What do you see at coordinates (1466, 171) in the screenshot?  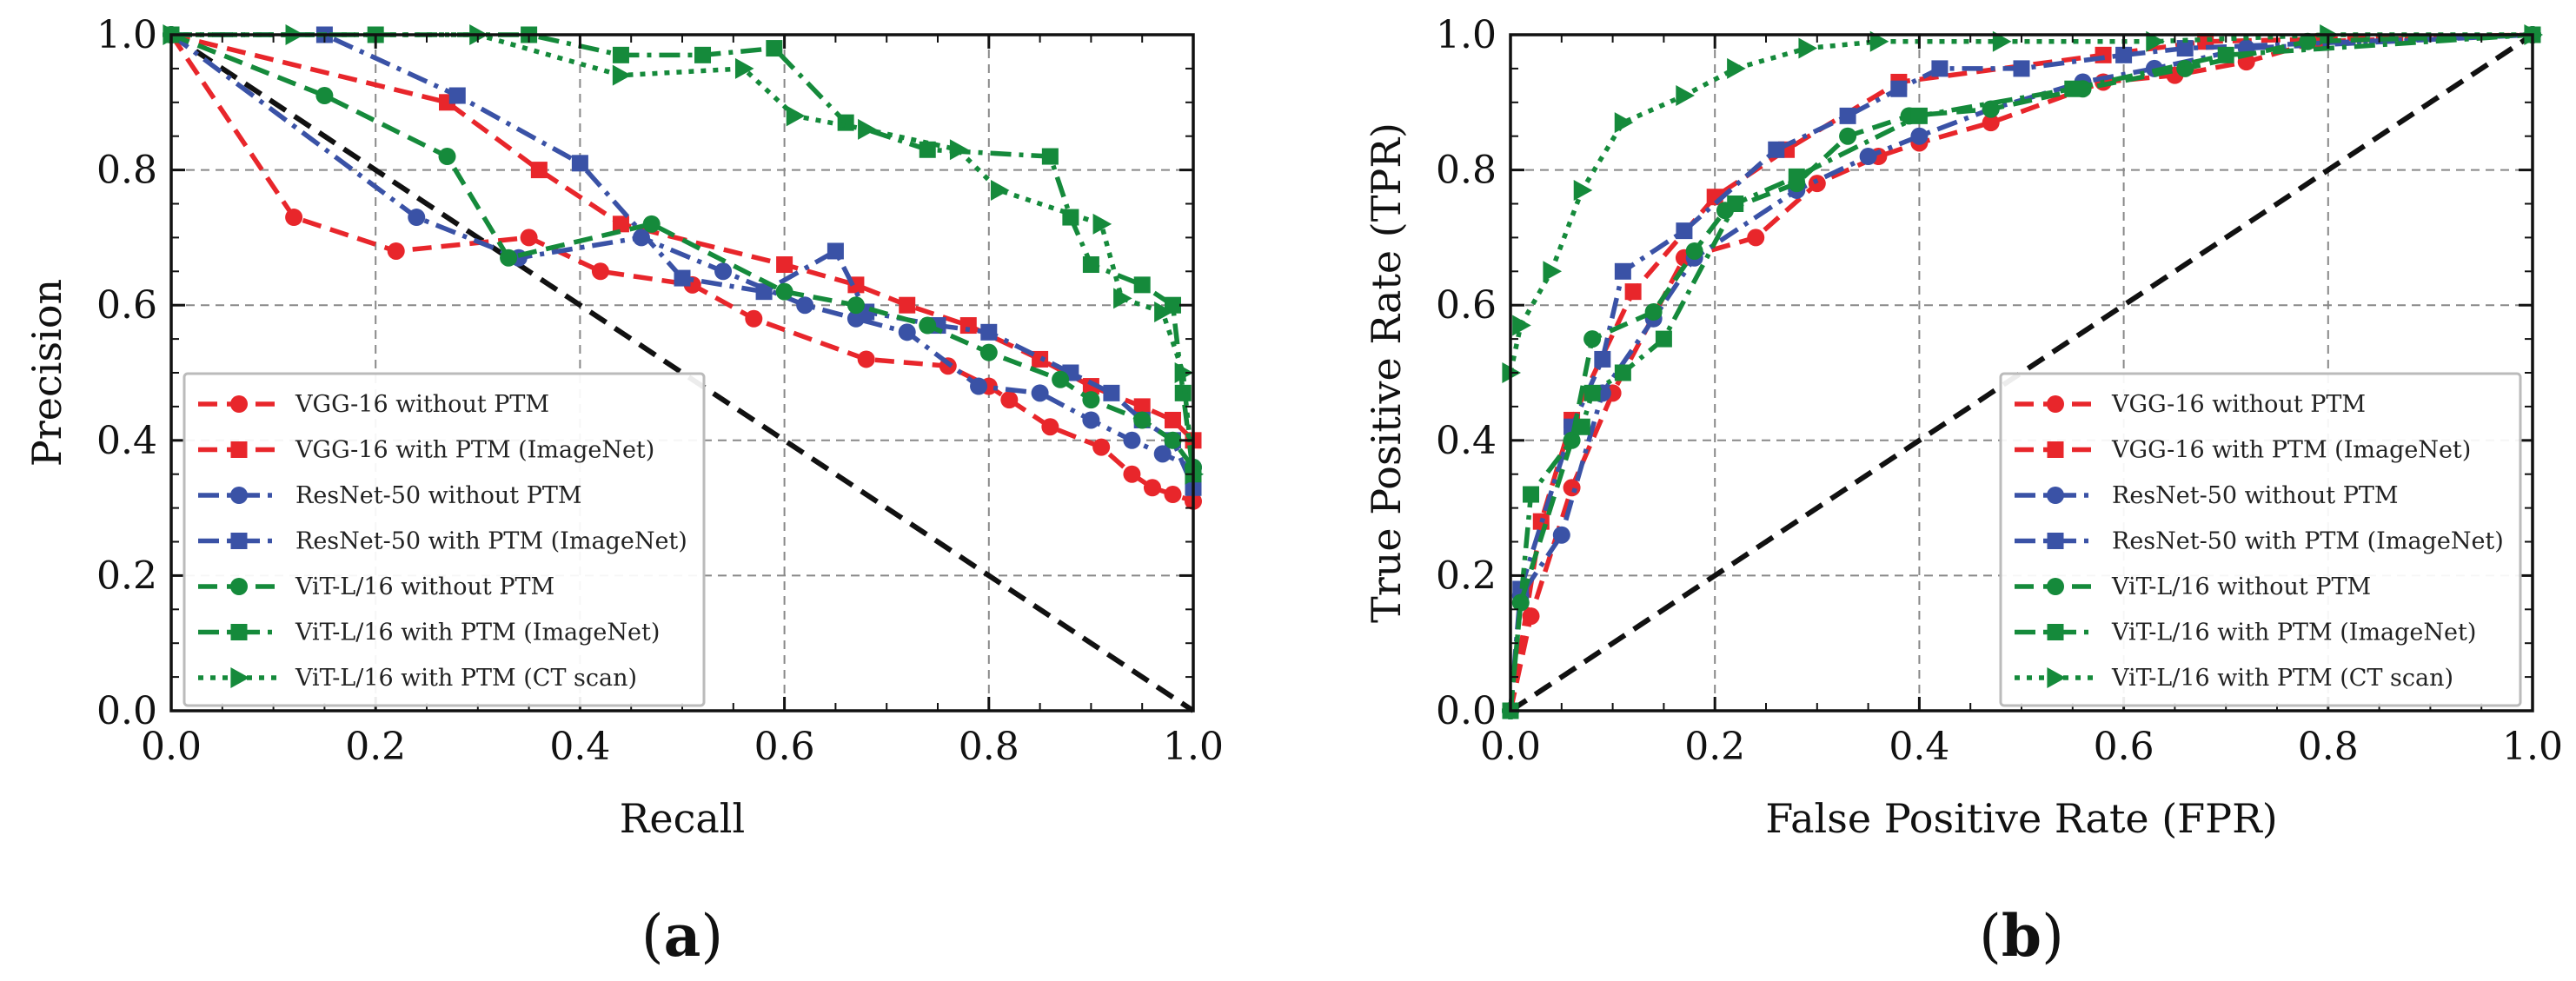 I see `y-tick-label: 0.8` at bounding box center [1466, 171].